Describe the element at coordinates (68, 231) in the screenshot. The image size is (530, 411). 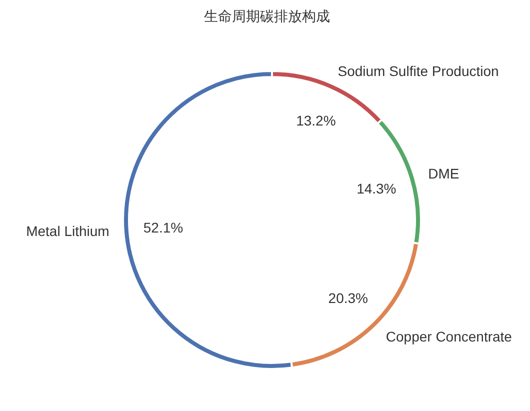
I see `slice-label: Metal Lithium` at that location.